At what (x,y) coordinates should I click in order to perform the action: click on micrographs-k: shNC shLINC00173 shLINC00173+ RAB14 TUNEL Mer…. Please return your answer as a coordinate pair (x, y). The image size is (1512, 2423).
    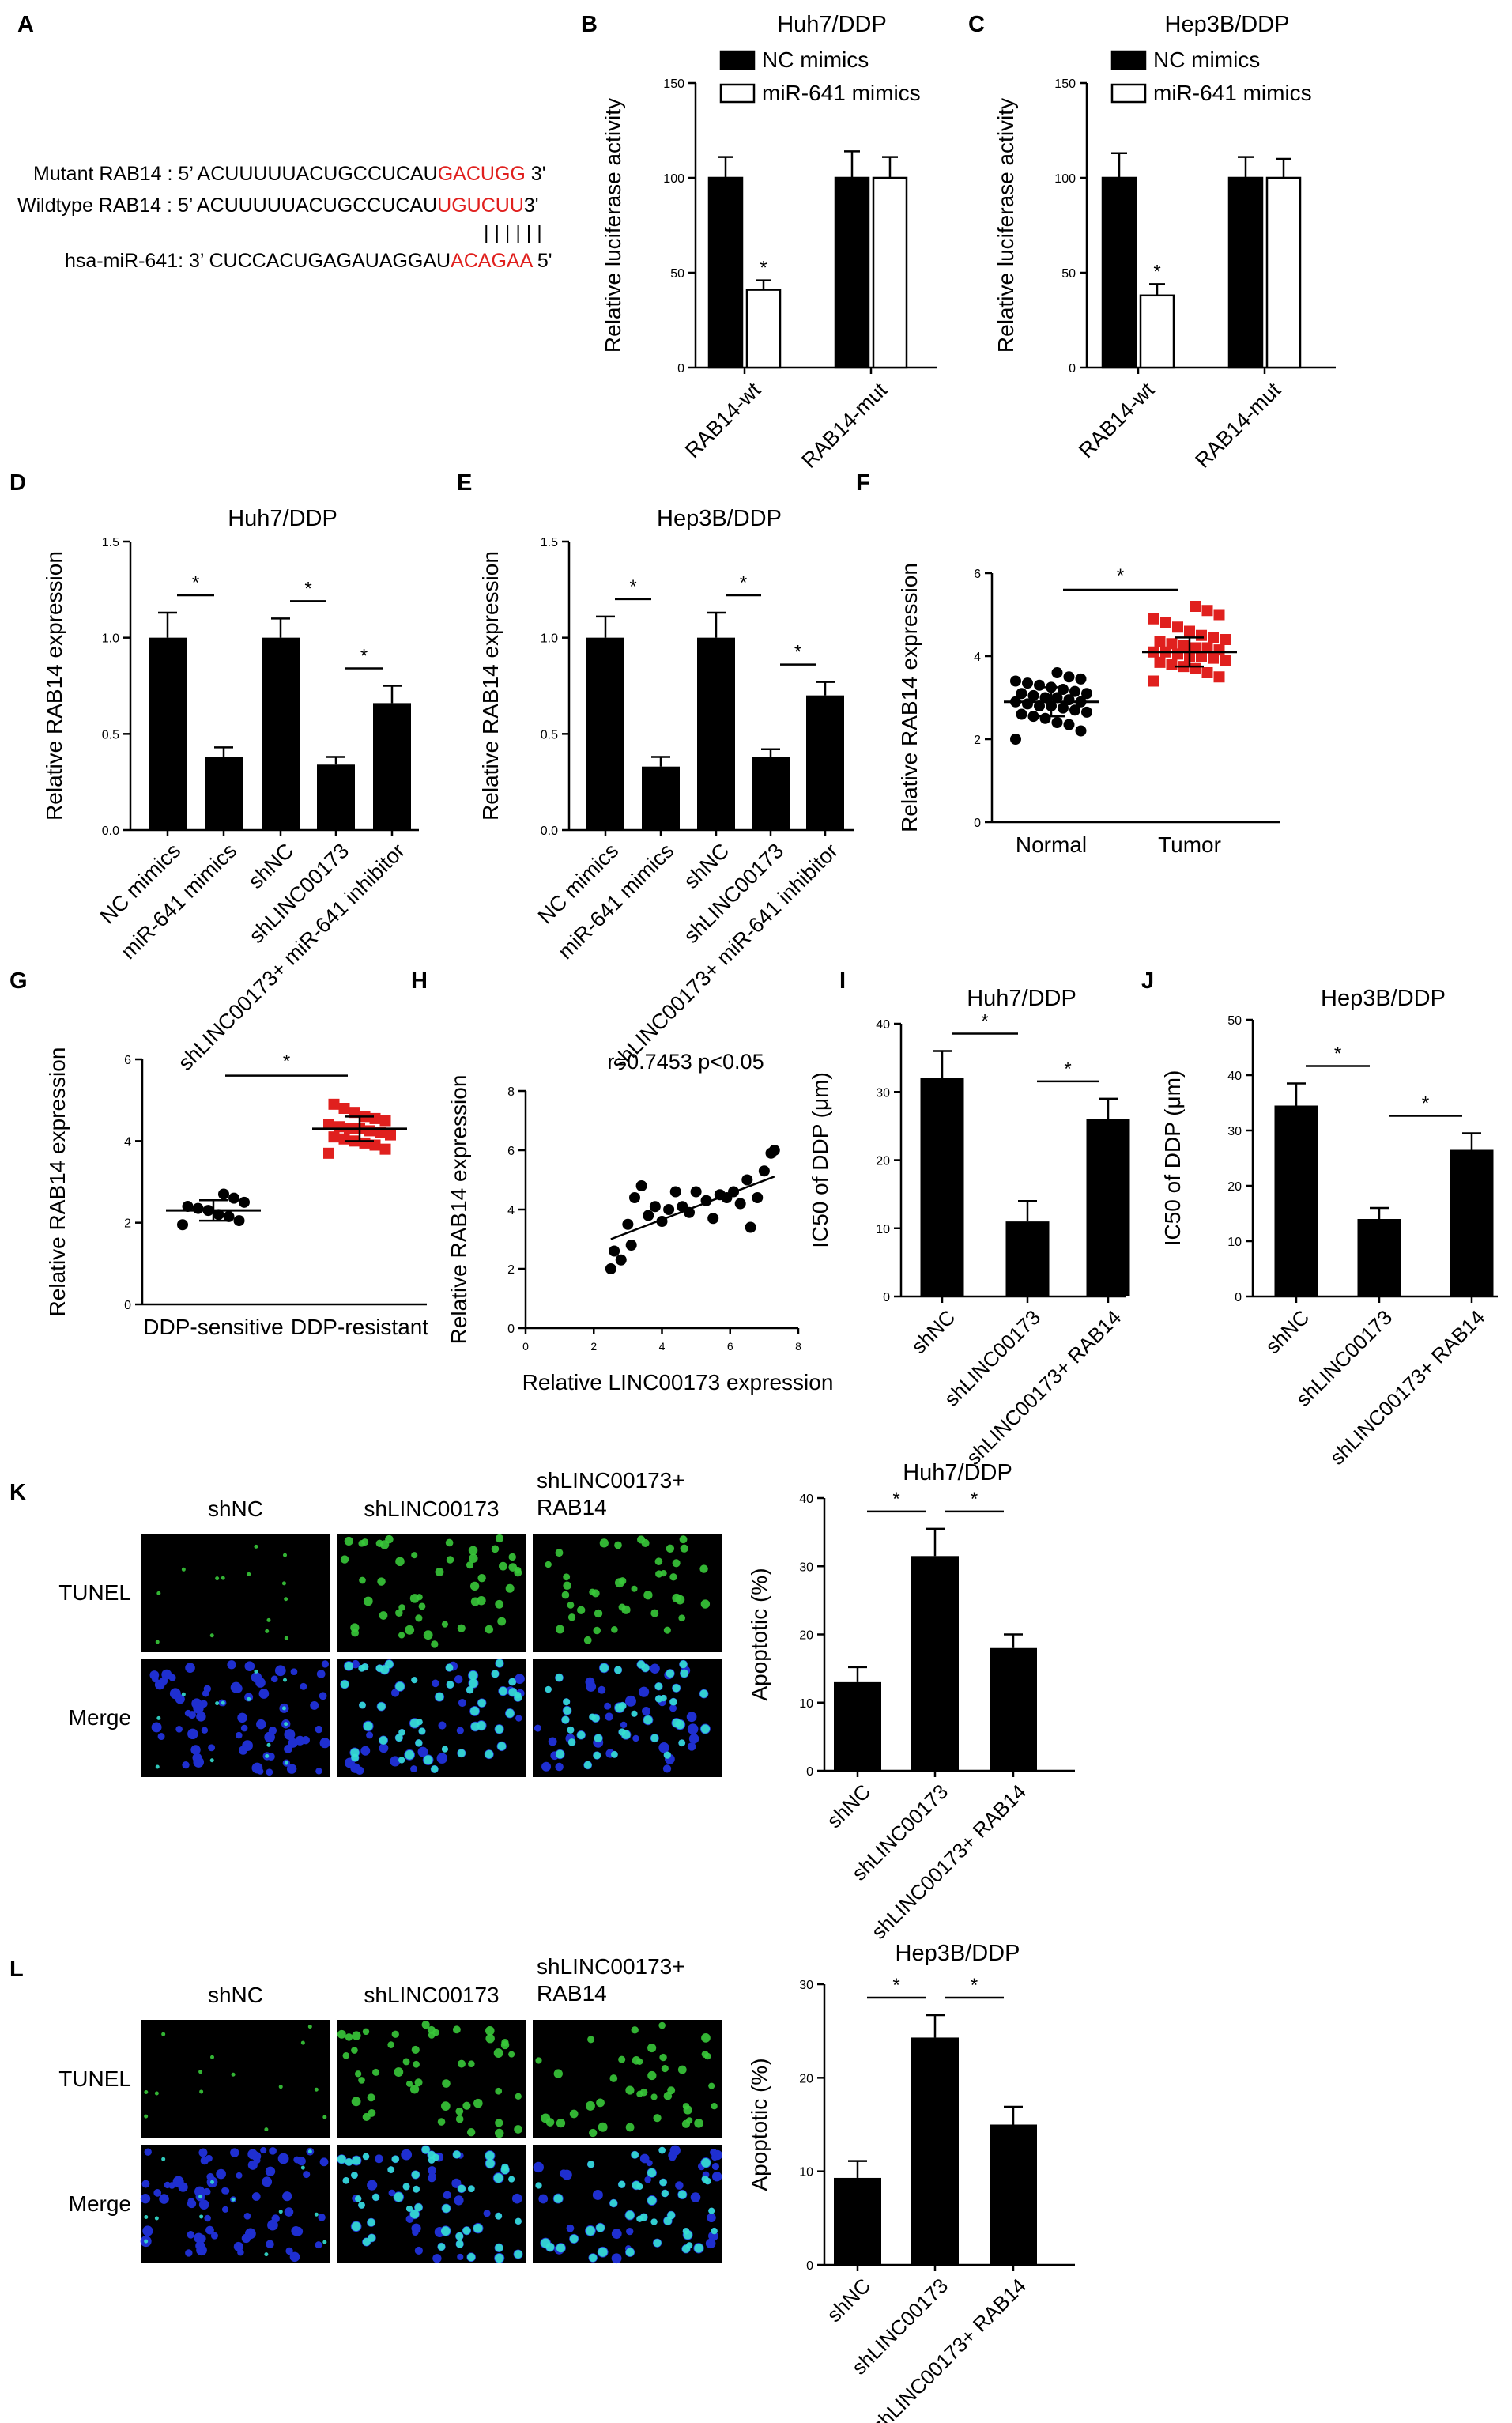
    Looking at the image, I should click on (390, 1622).